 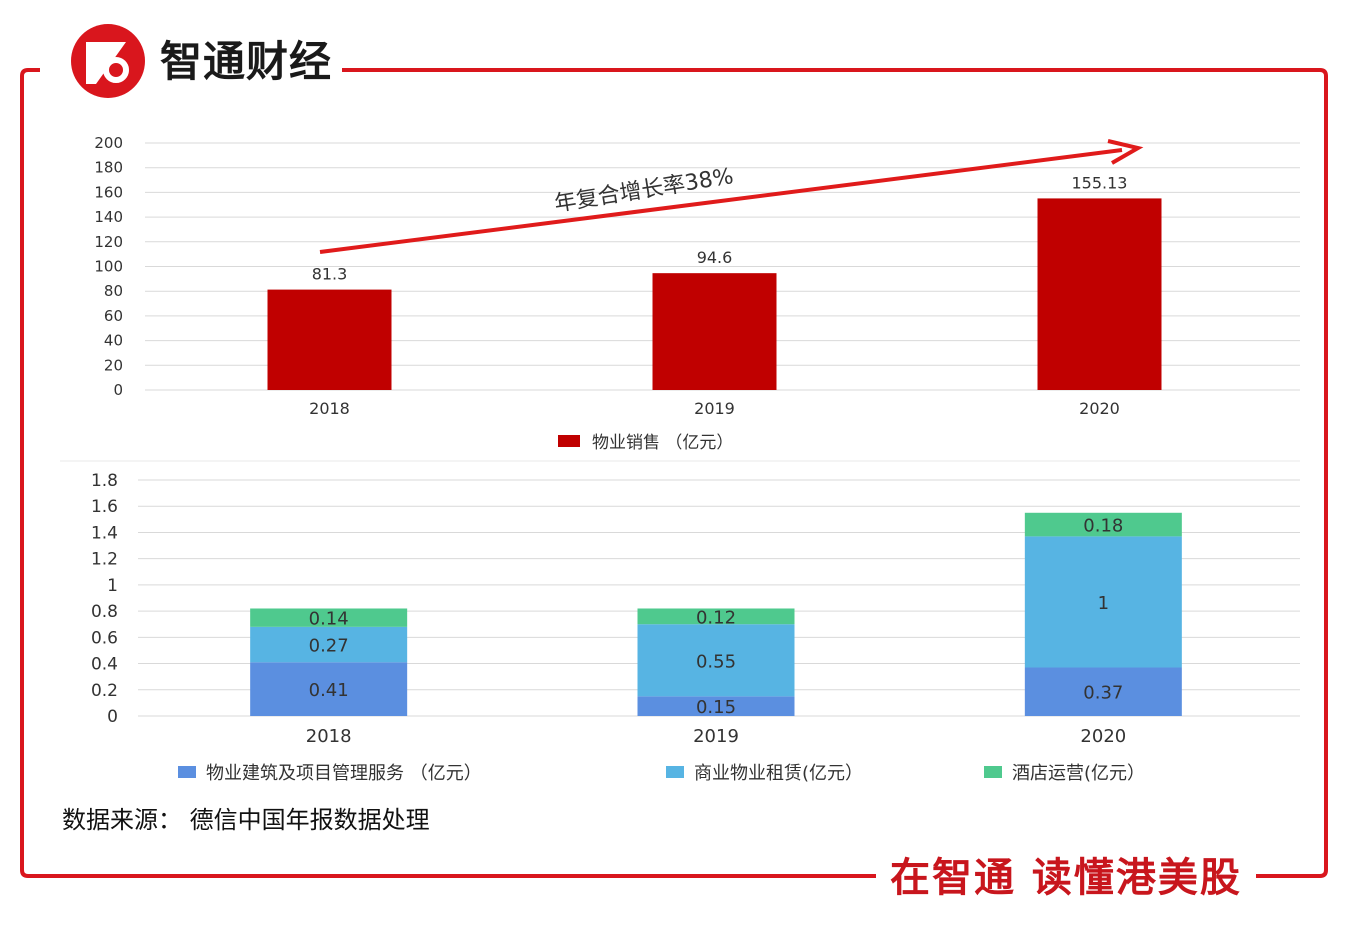 I want to click on bar-segment-2-2019, so click(x=716, y=616).